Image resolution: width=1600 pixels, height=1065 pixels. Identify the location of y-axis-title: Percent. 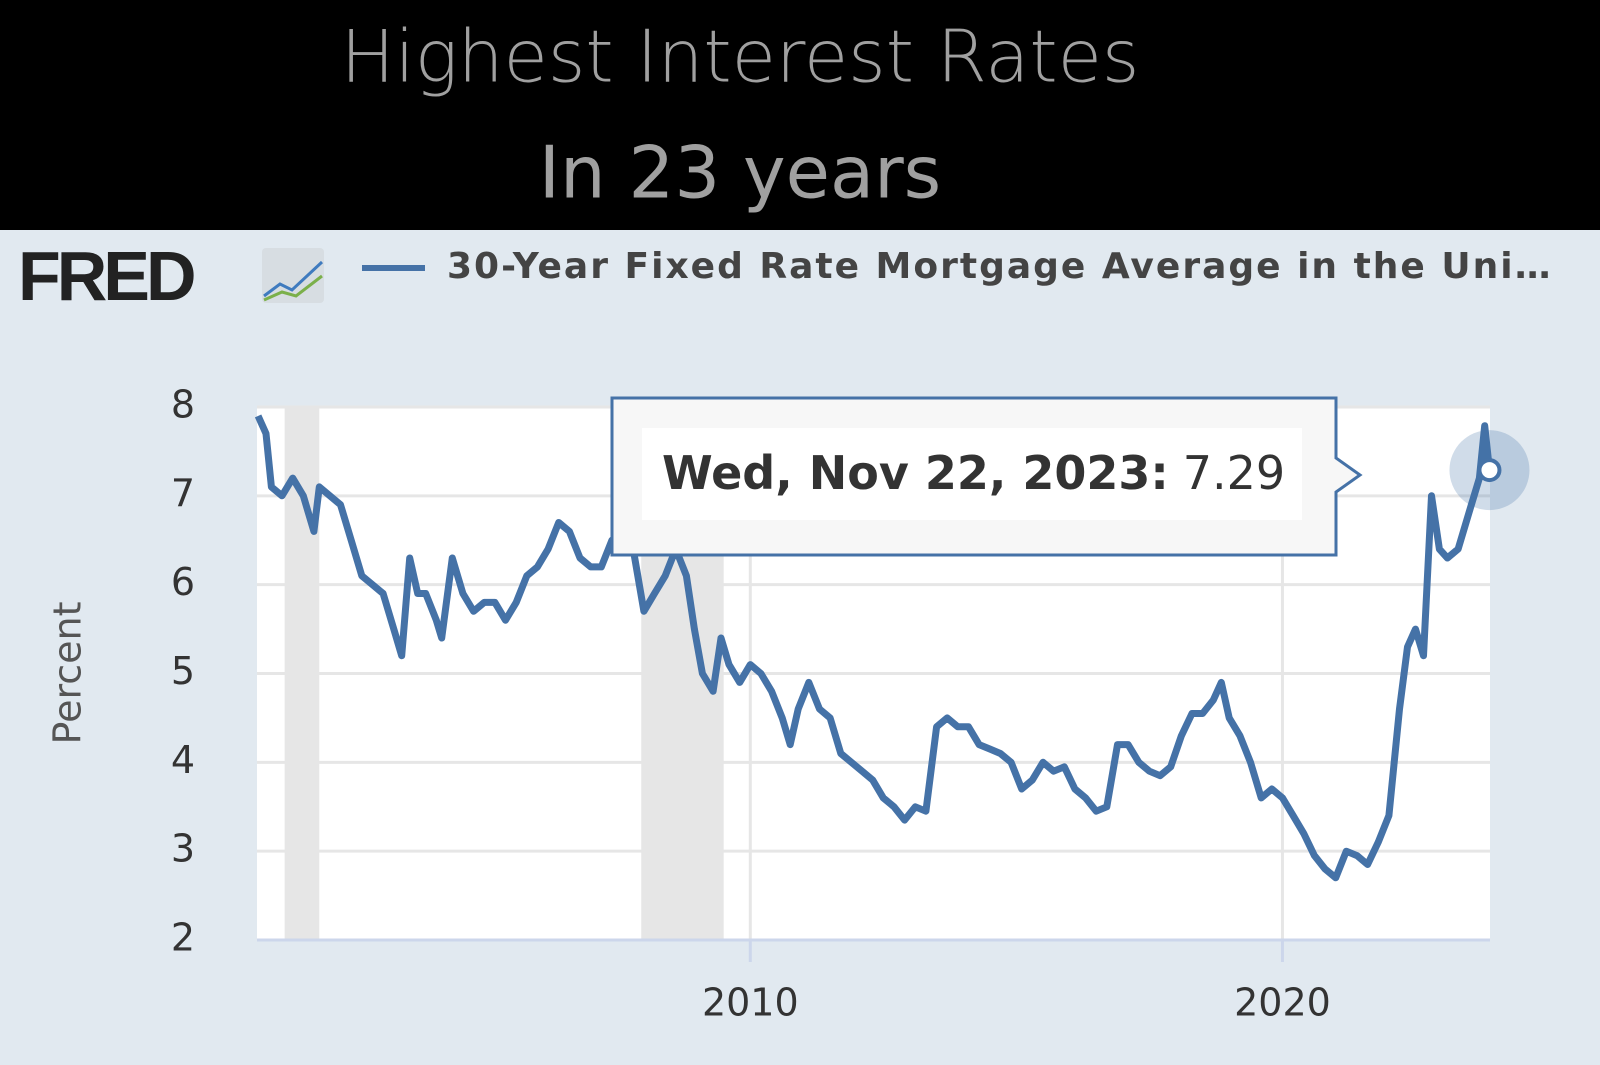
(68, 673).